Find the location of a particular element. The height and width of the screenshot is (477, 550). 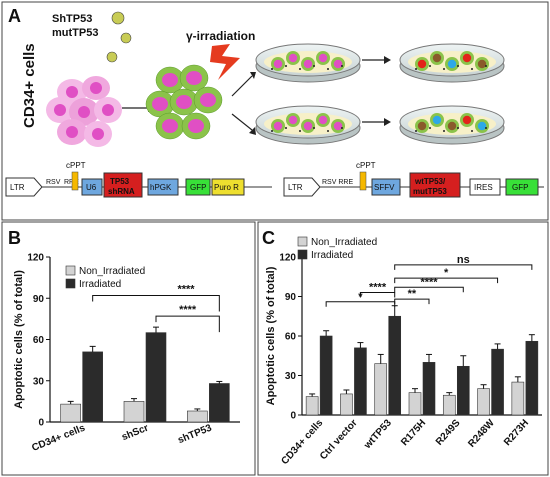

panel-b-letter: B is located at coordinates (14, 238).